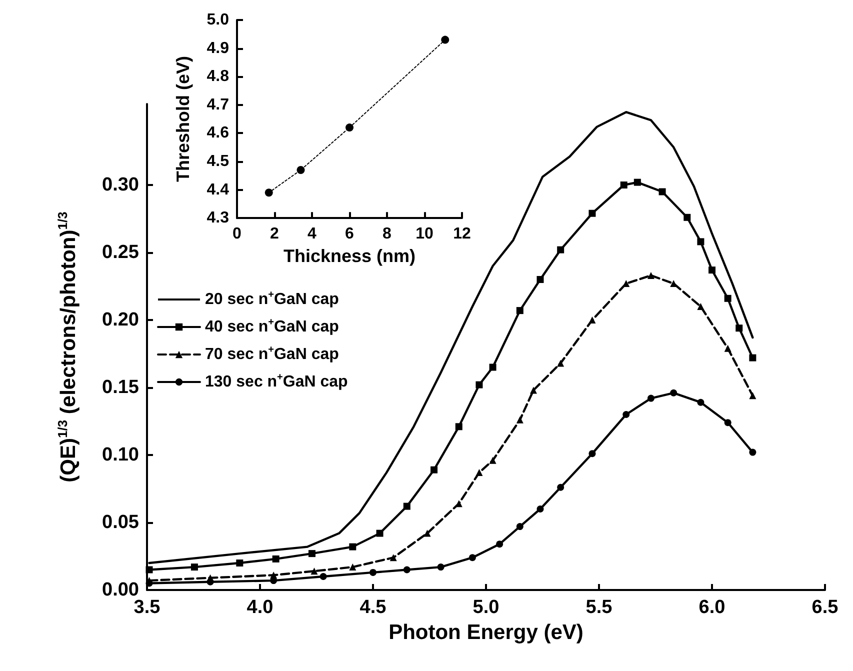  What do you see at coordinates (218, 189) in the screenshot?
I see `y-tick-label: 4.4` at bounding box center [218, 189].